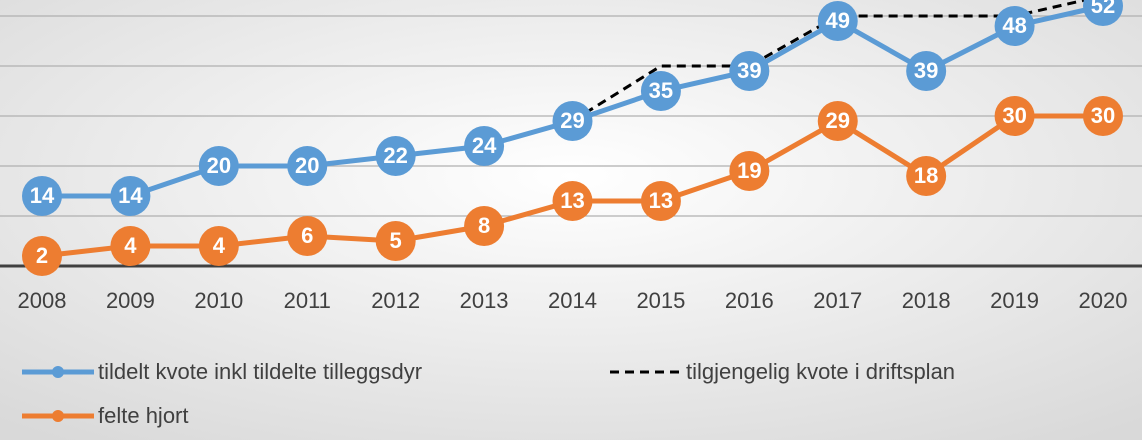  What do you see at coordinates (307, 300) in the screenshot?
I see `x-tick-label: 2011` at bounding box center [307, 300].